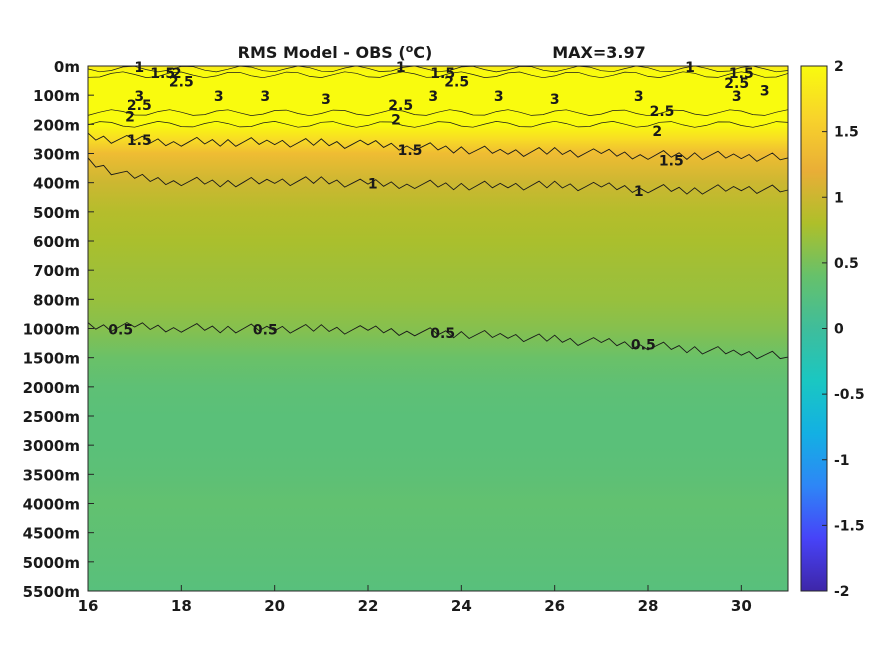  Describe the element at coordinates (56, 242) in the screenshot. I see `y-tick-label: 600m` at that location.